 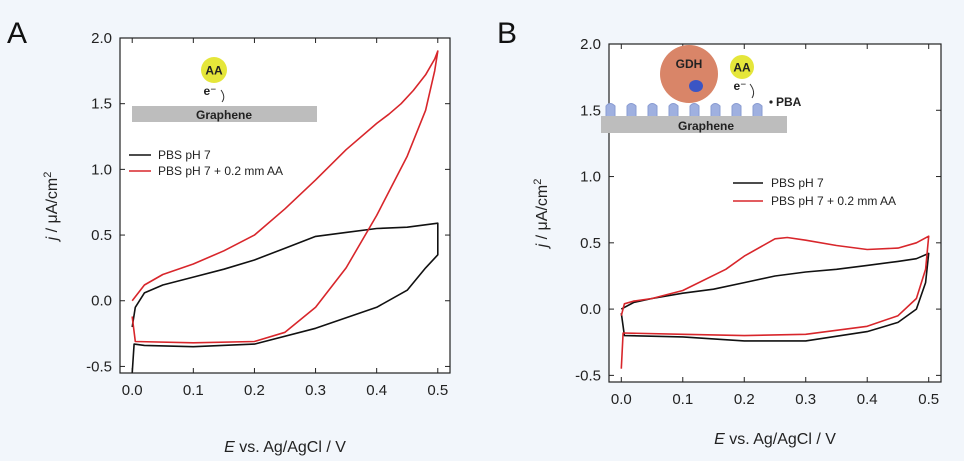 I want to click on panel-b-legend-label-1: PBS pH 7 + 0.2 mm AA, so click(x=833, y=201).